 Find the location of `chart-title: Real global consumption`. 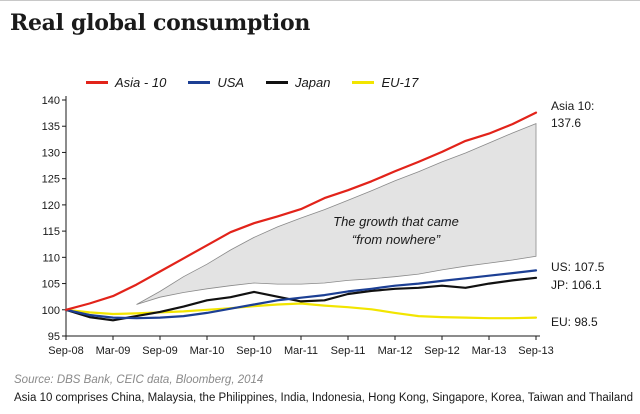

chart-title: Real global consumption is located at coordinates (160, 23).